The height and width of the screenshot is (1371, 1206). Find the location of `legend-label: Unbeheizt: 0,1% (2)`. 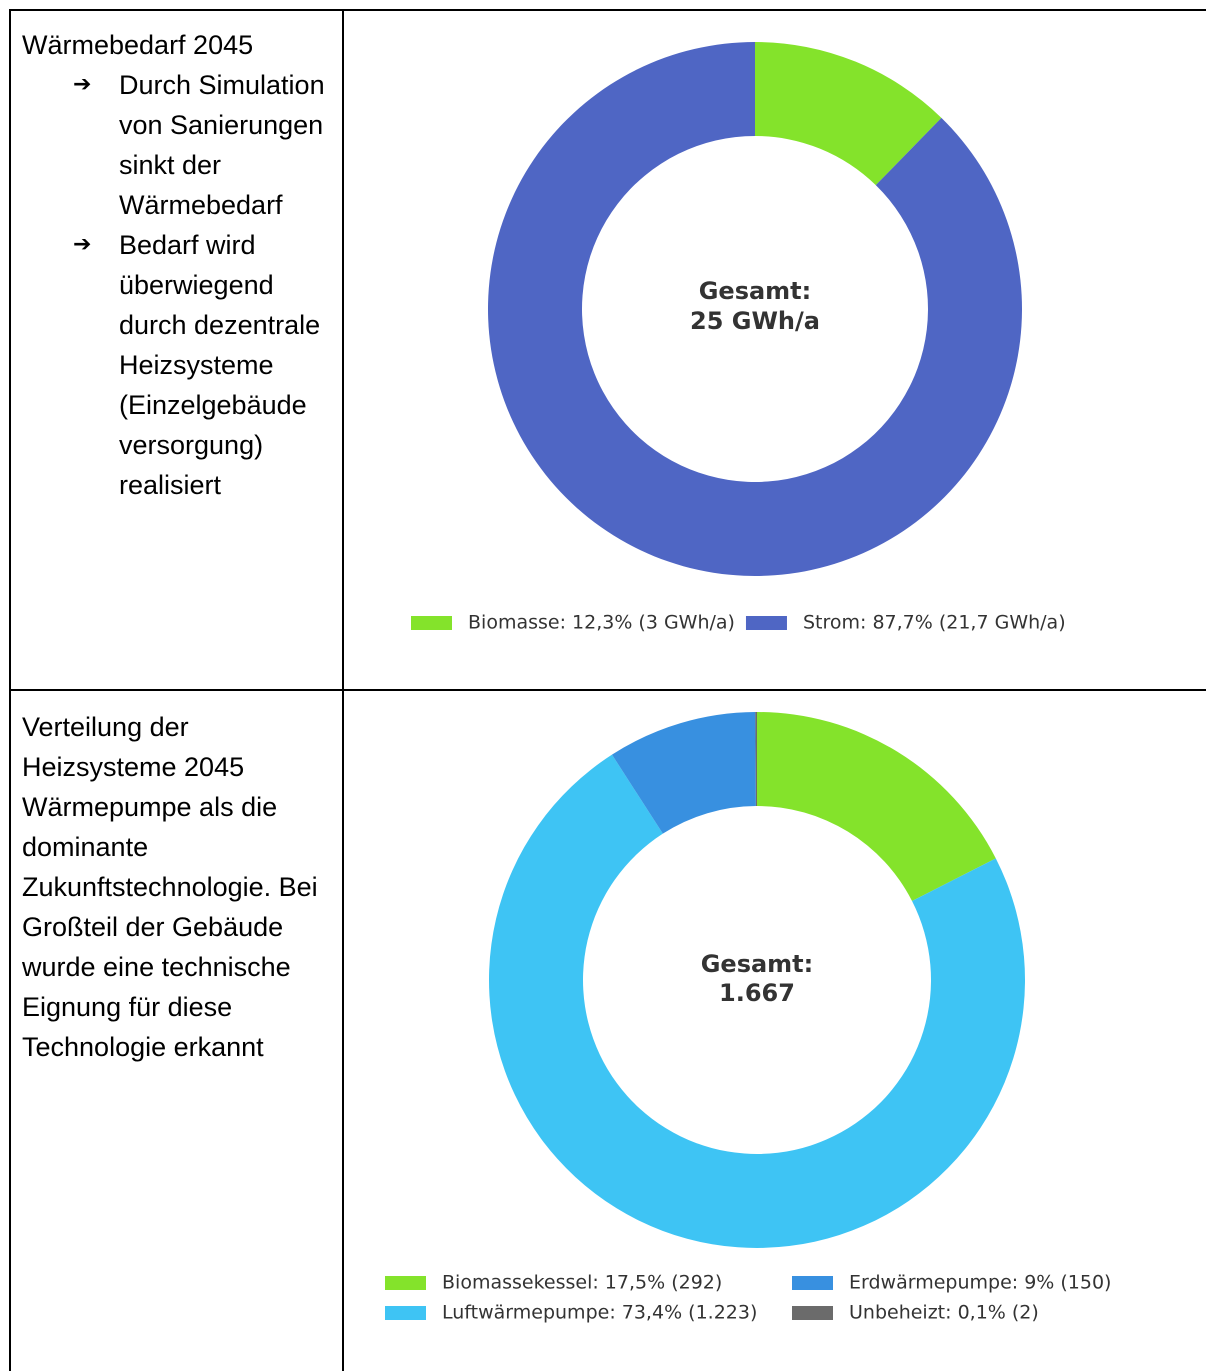

legend-label: Unbeheizt: 0,1% (2) is located at coordinates (944, 1313).